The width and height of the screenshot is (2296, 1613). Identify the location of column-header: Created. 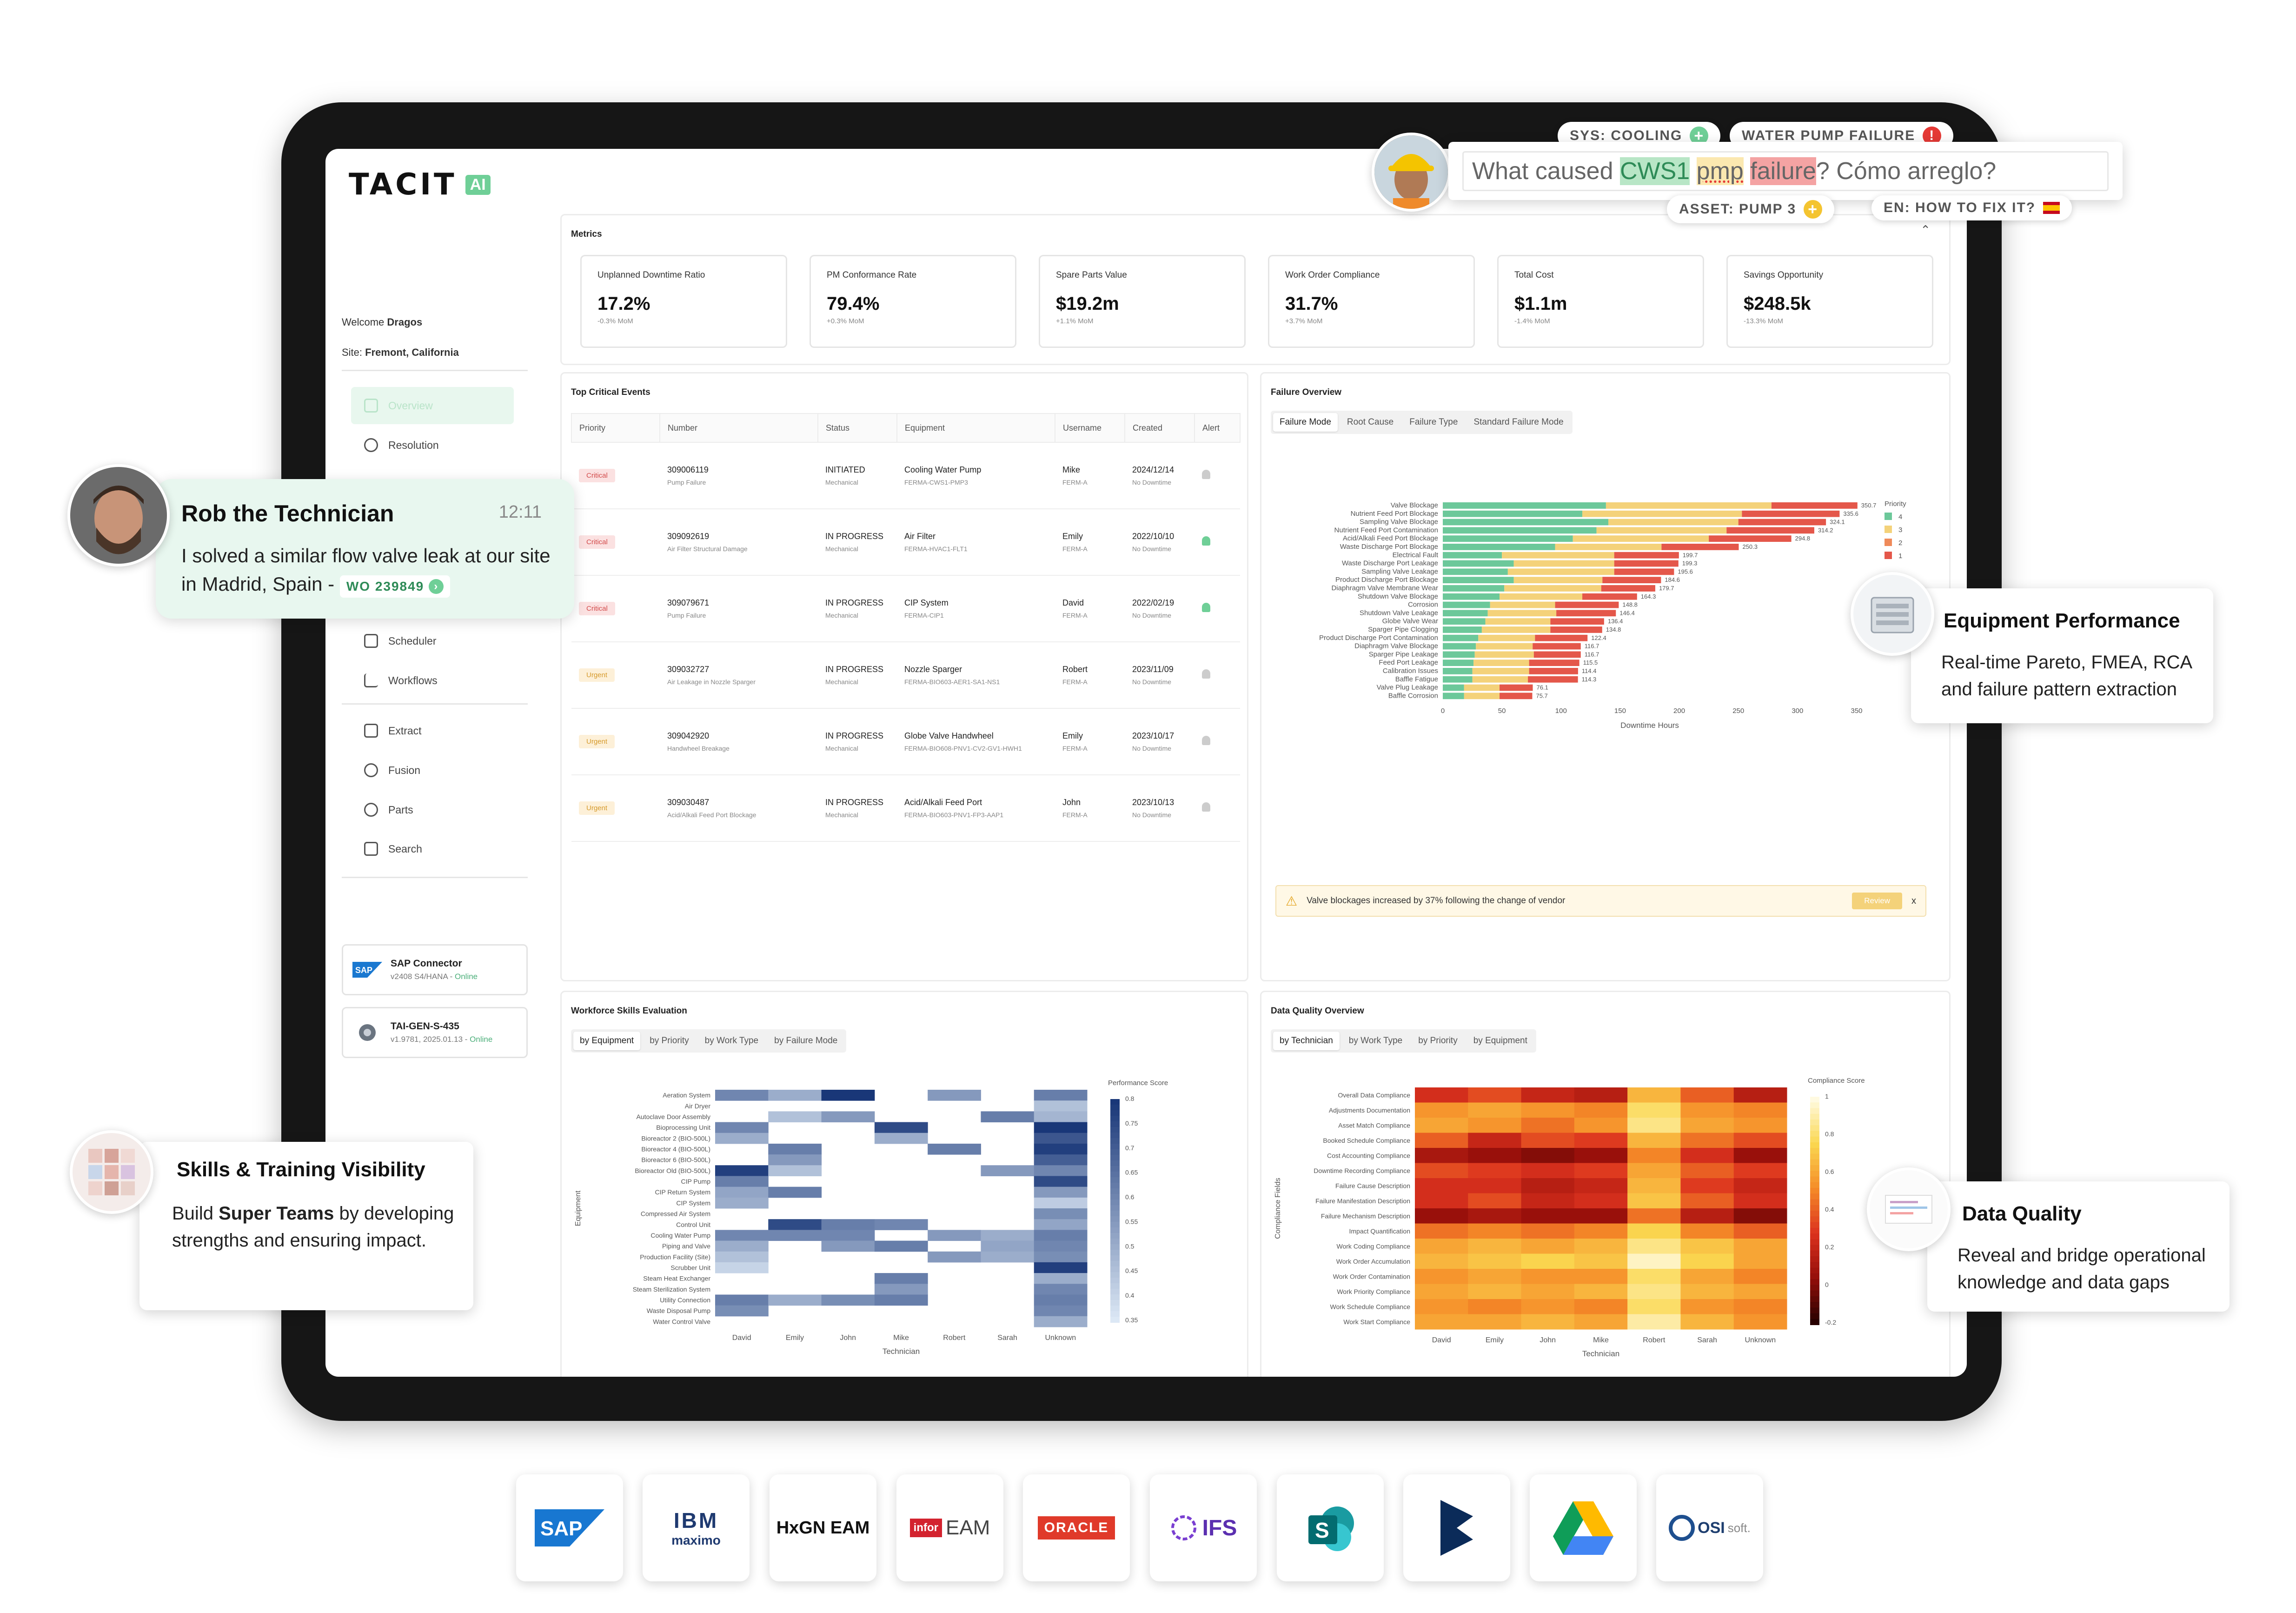
(1159, 428).